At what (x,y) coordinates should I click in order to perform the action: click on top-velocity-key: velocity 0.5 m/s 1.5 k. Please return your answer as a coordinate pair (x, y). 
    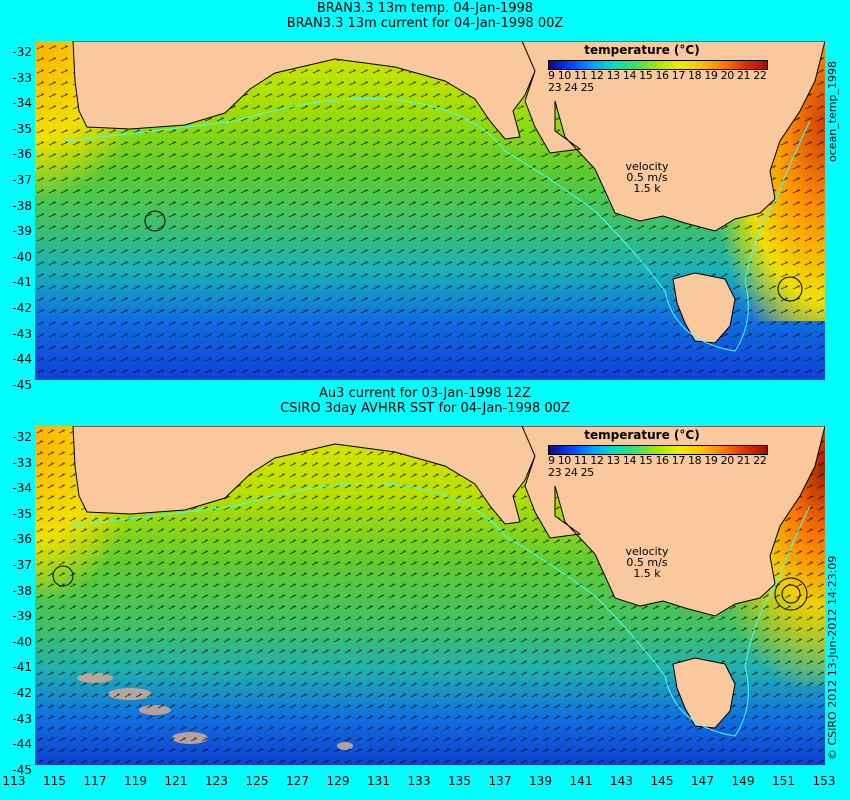
    Looking at the image, I should click on (647, 177).